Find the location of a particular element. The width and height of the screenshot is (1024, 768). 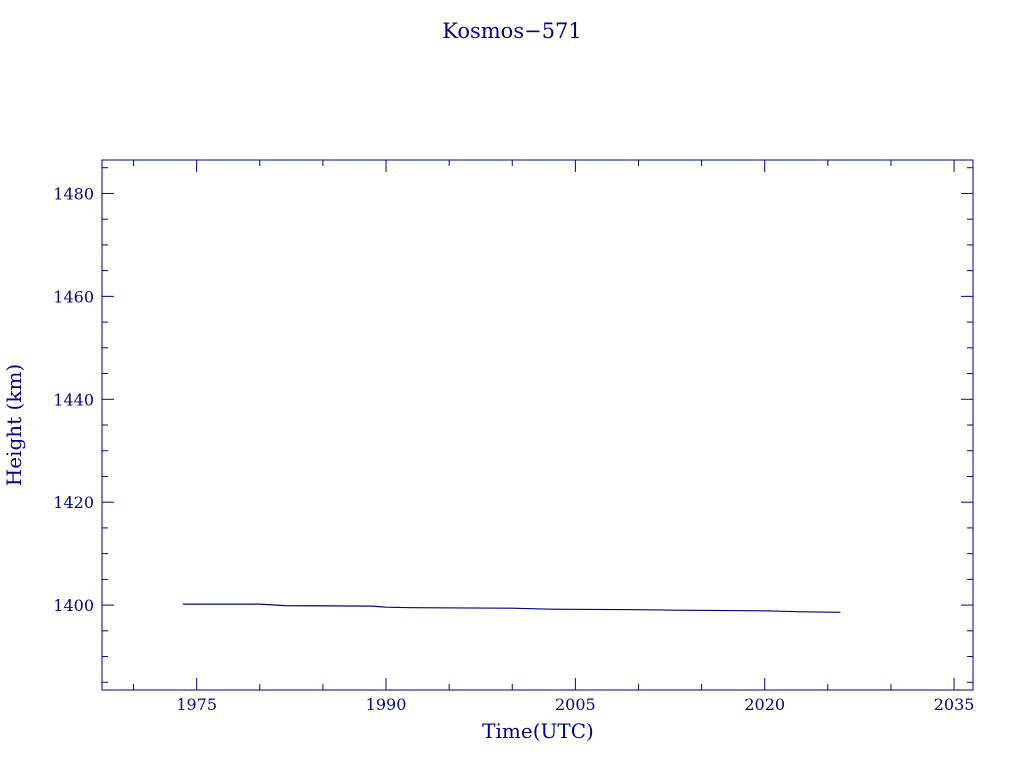

y-tick-label: 1460 is located at coordinates (73, 296).